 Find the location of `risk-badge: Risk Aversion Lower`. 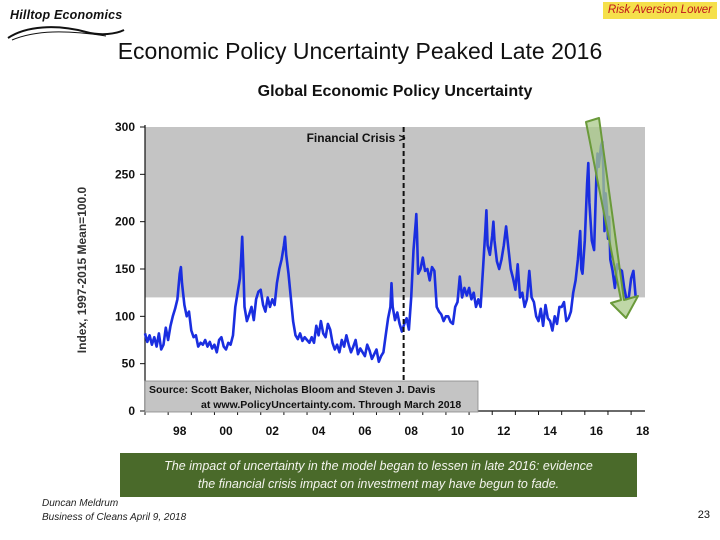

risk-badge: Risk Aversion Lower is located at coordinates (659, 10).